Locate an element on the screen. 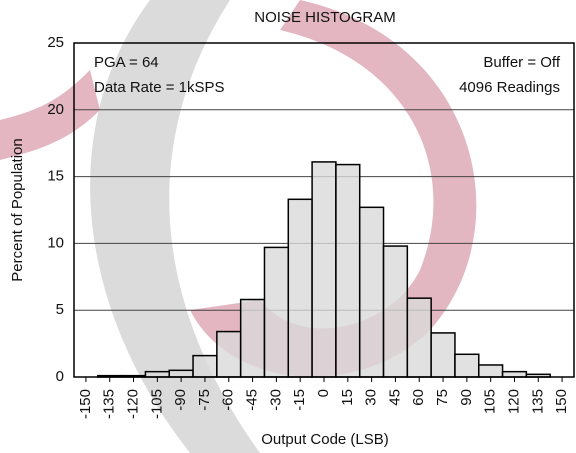 The height and width of the screenshot is (453, 576). x-tick-label: -15 is located at coordinates (299, 400).